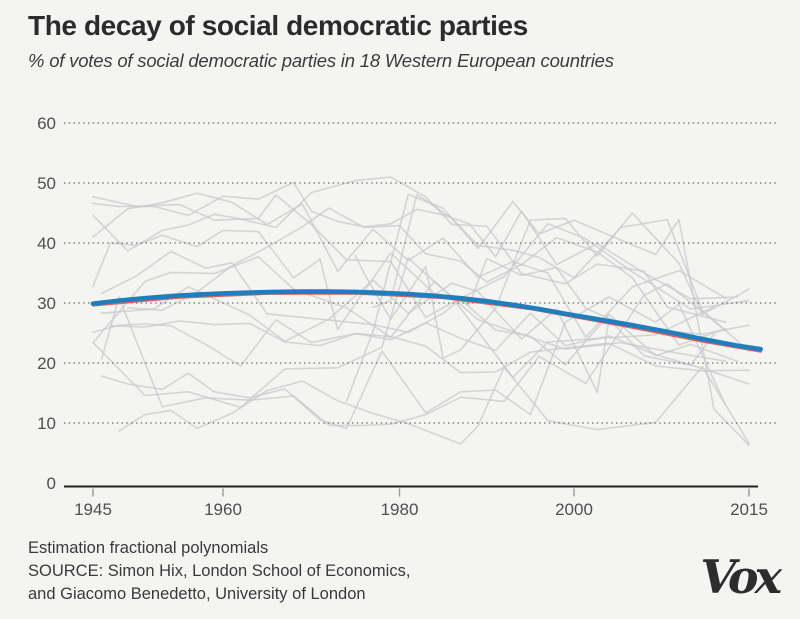 The width and height of the screenshot is (800, 619). Describe the element at coordinates (46, 243) in the screenshot. I see `y-tick-label-40: 40` at that location.